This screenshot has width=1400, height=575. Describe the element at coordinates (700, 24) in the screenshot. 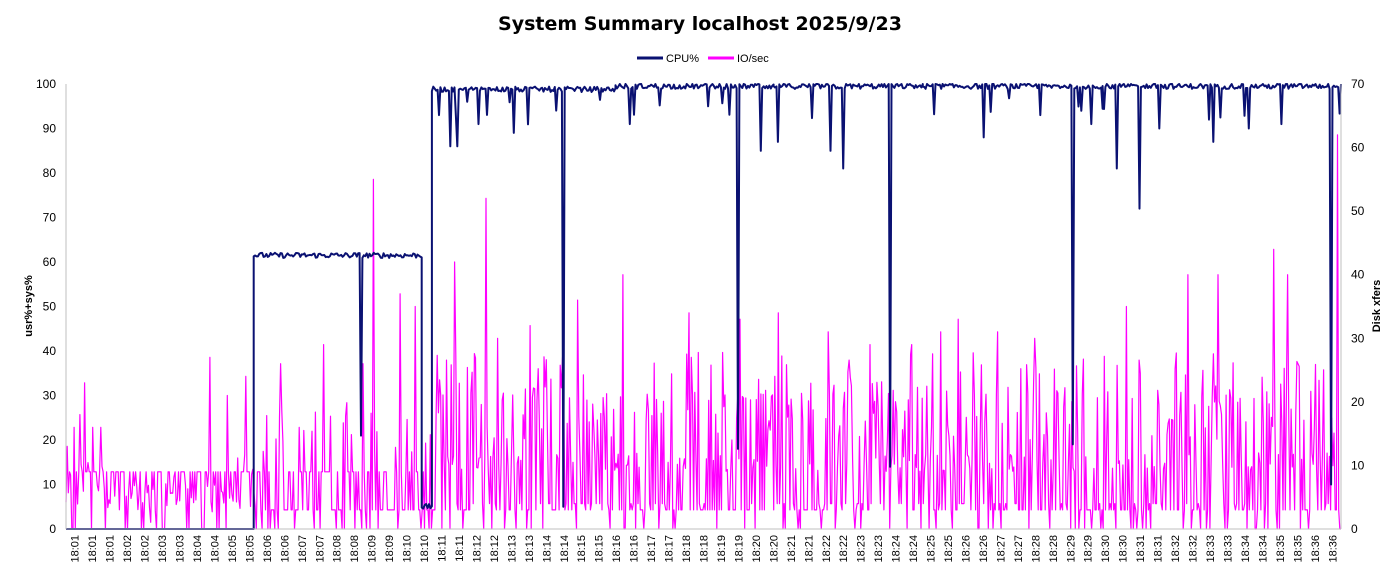

I see `chart-title: System Summary localhost 2025/9/23` at that location.